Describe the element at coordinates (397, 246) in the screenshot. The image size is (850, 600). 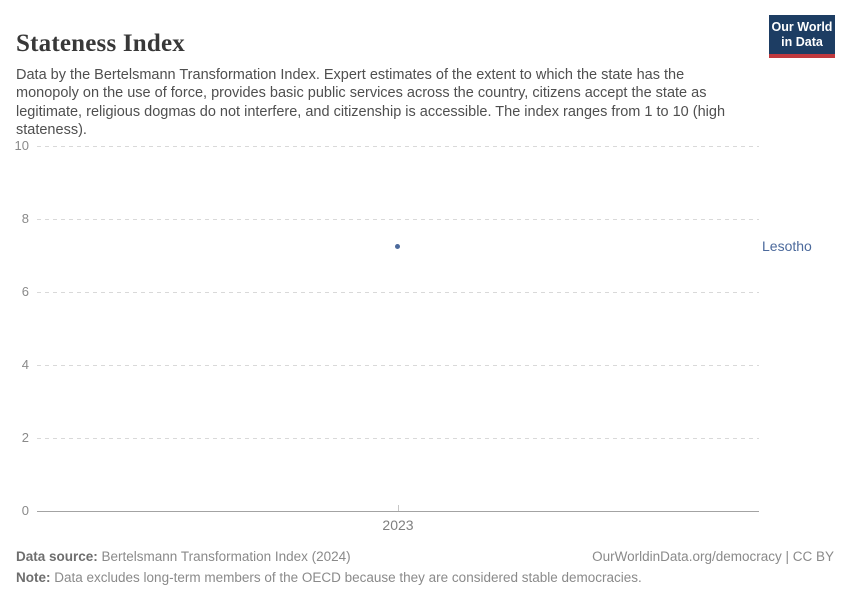
I see `data-point-lesotho` at that location.